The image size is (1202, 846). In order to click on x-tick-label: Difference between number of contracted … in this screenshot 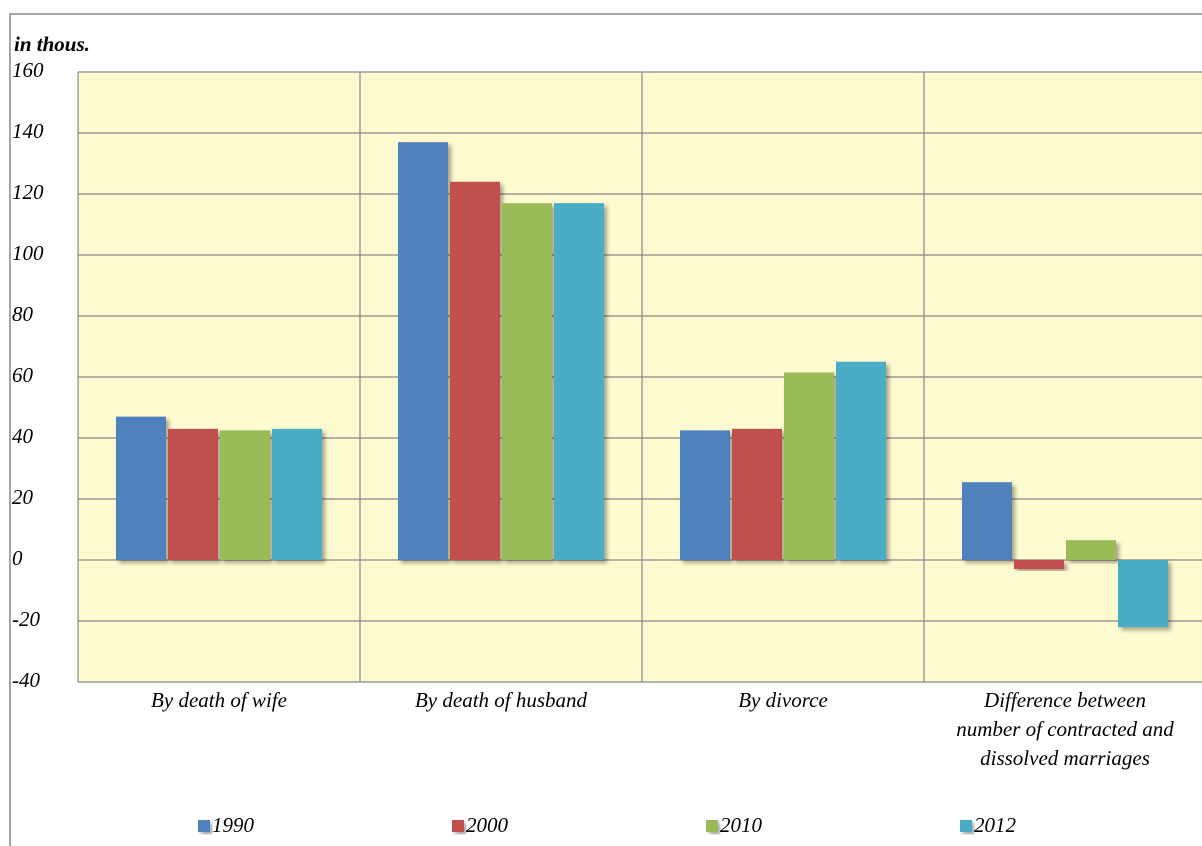, I will do `click(1065, 729)`.